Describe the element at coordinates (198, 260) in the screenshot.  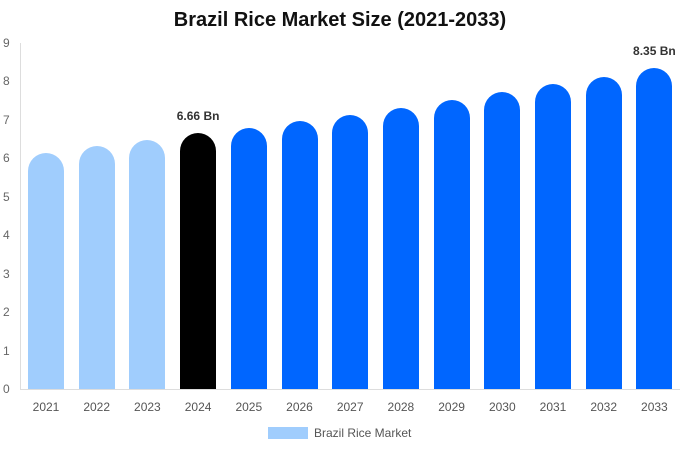
I see `bar-2024` at that location.